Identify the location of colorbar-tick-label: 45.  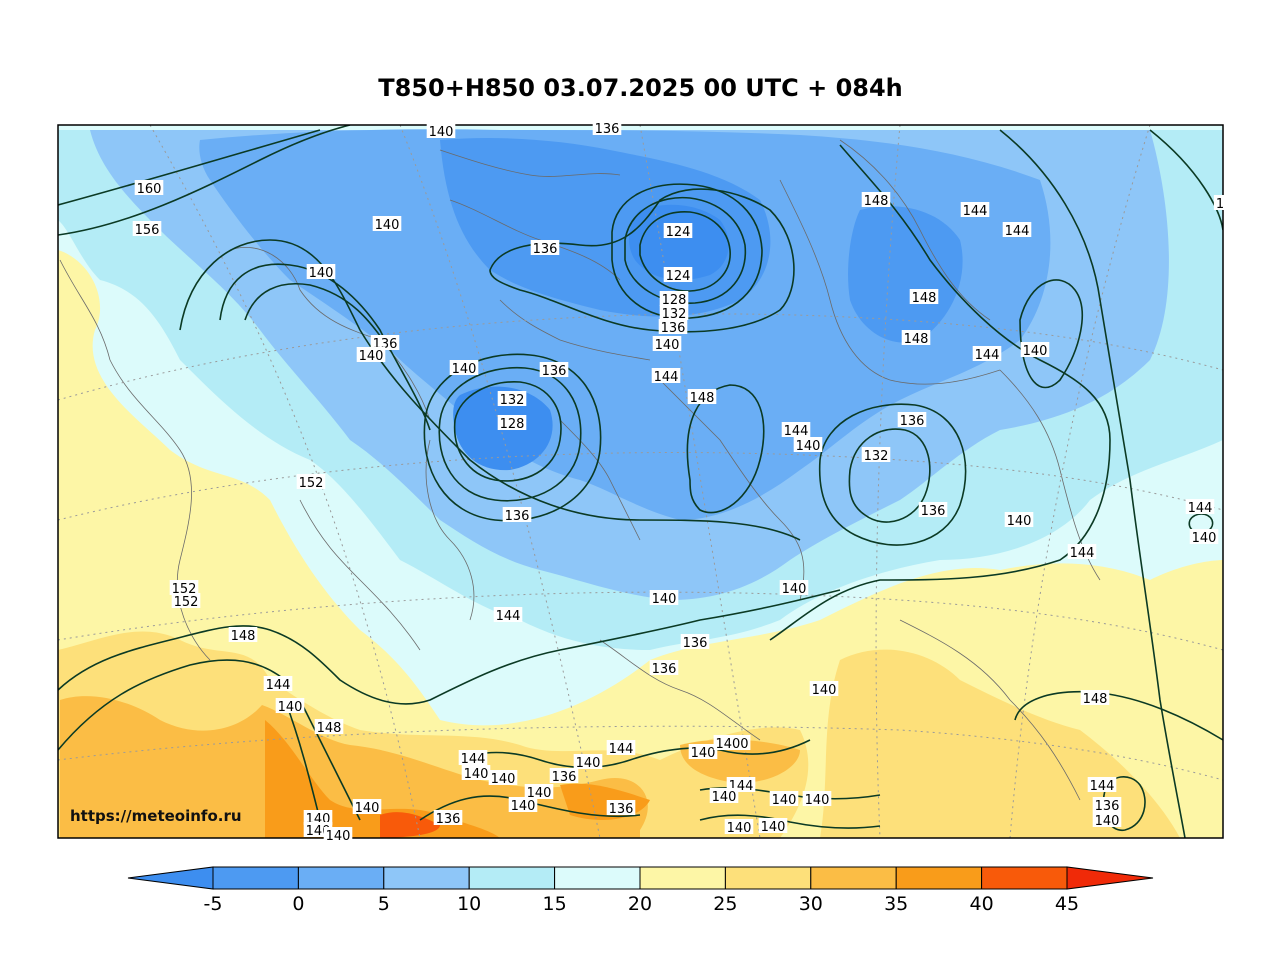
(1067, 904).